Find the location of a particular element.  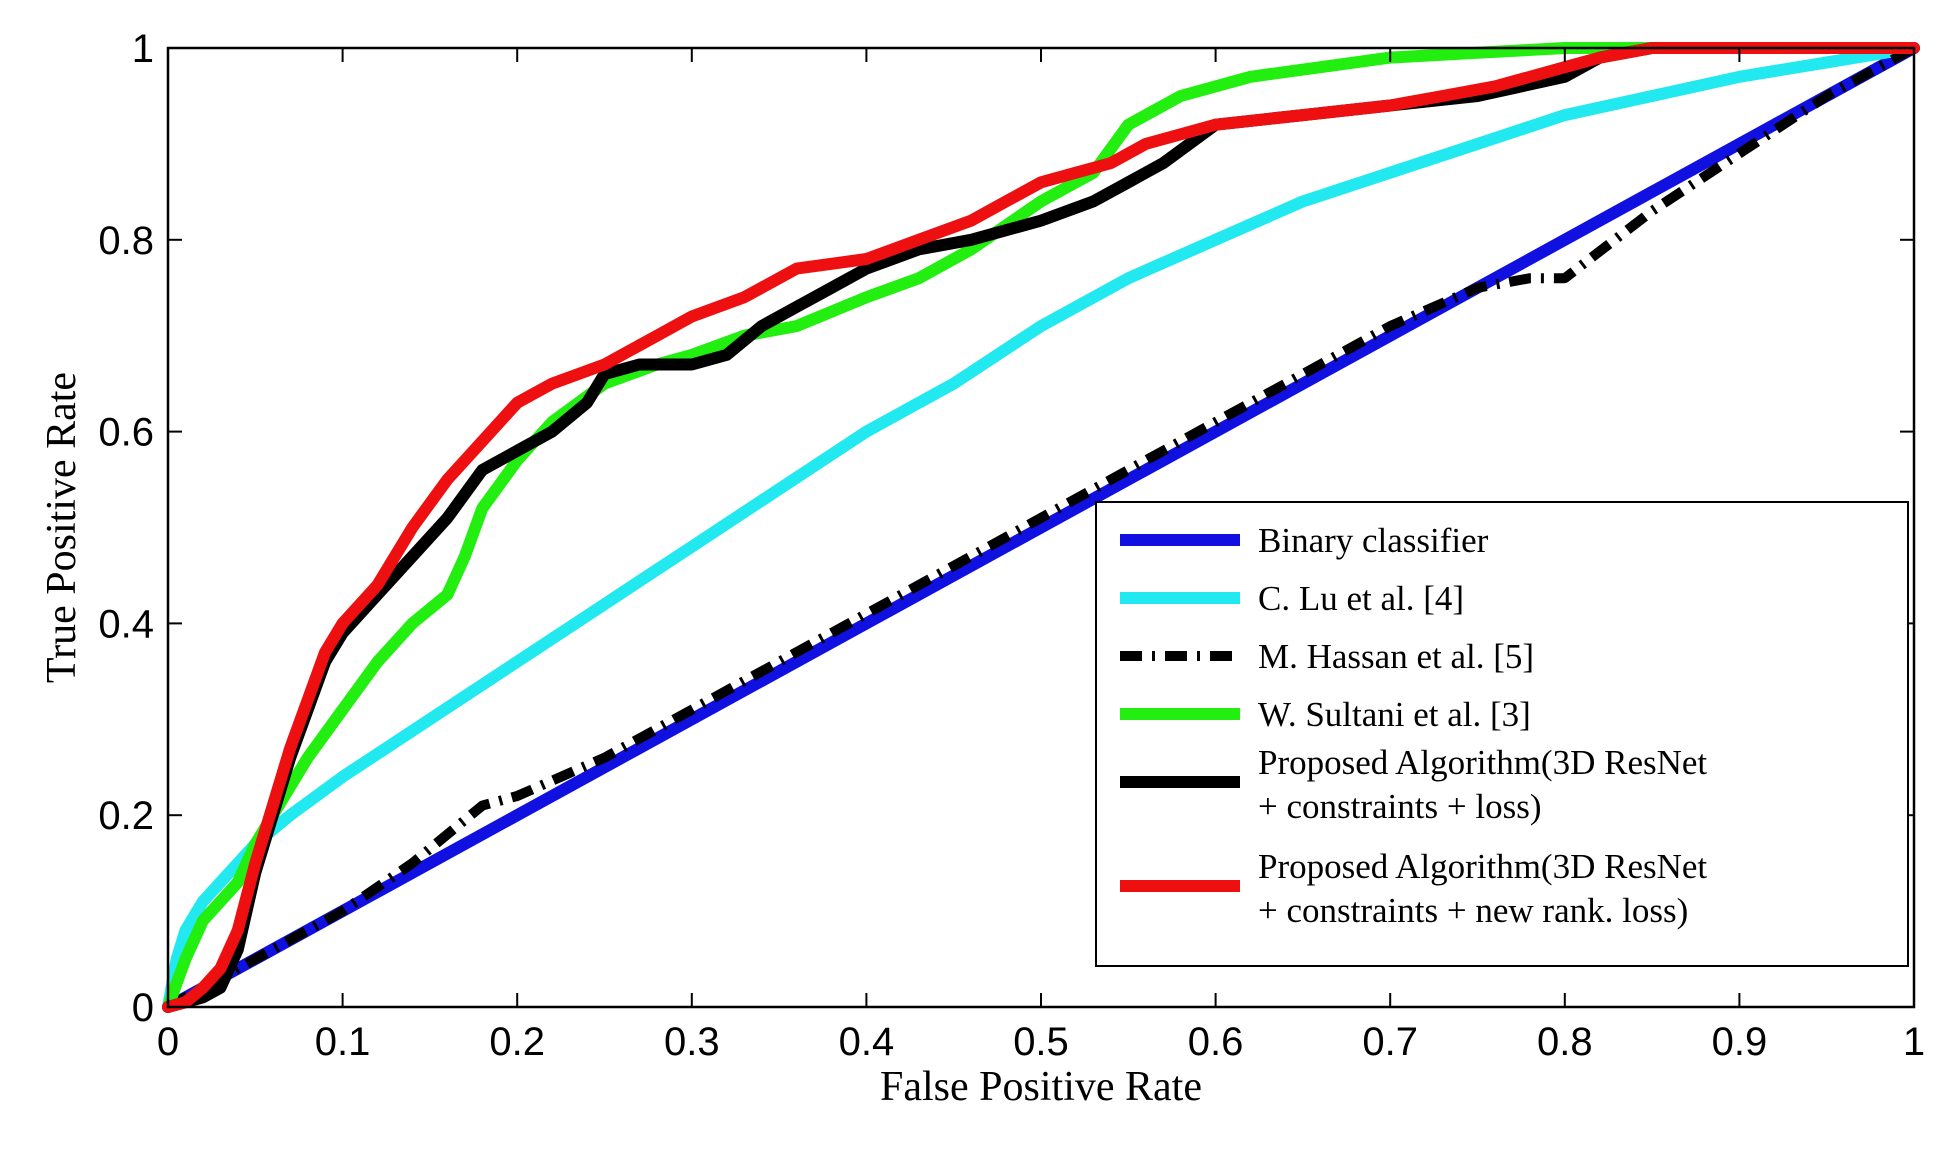

legend-label-4: Proposed Algorithm(3D ResNet is located at coordinates (1482, 762).